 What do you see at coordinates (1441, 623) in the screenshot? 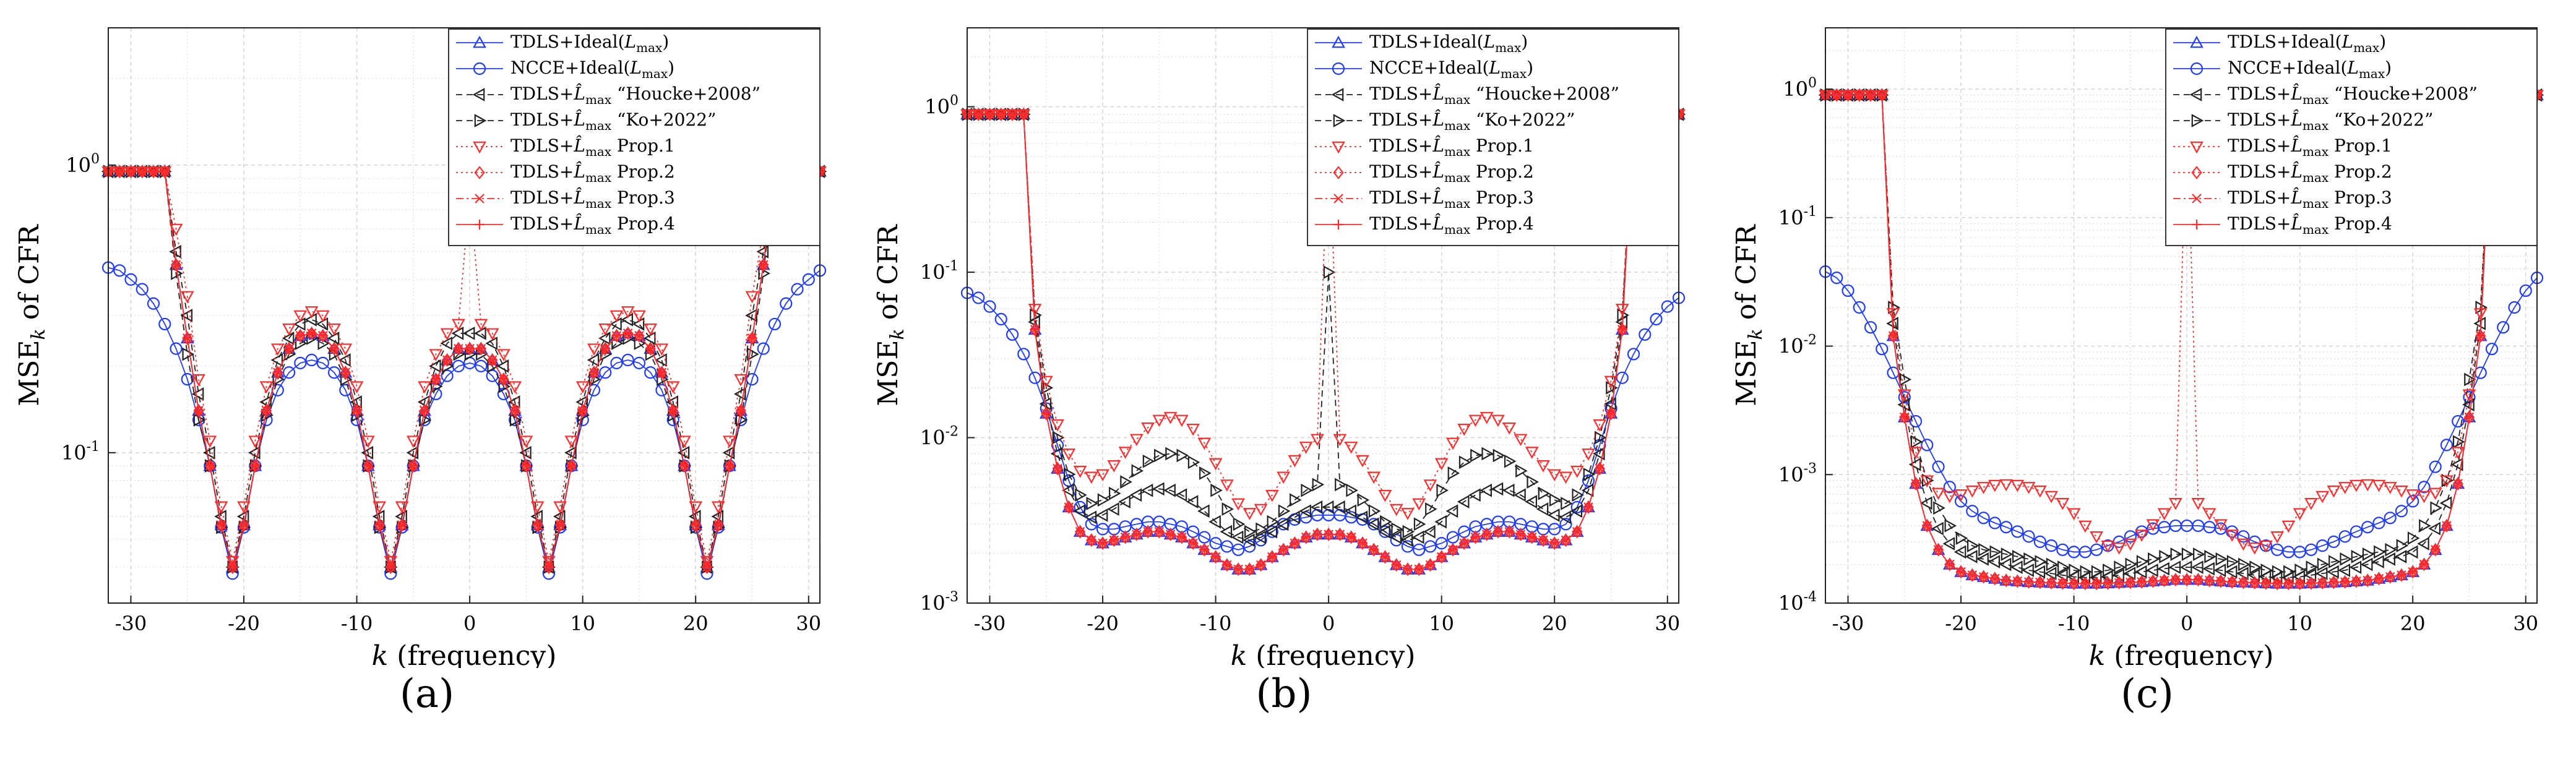
I see `x-tick-label: 10` at bounding box center [1441, 623].